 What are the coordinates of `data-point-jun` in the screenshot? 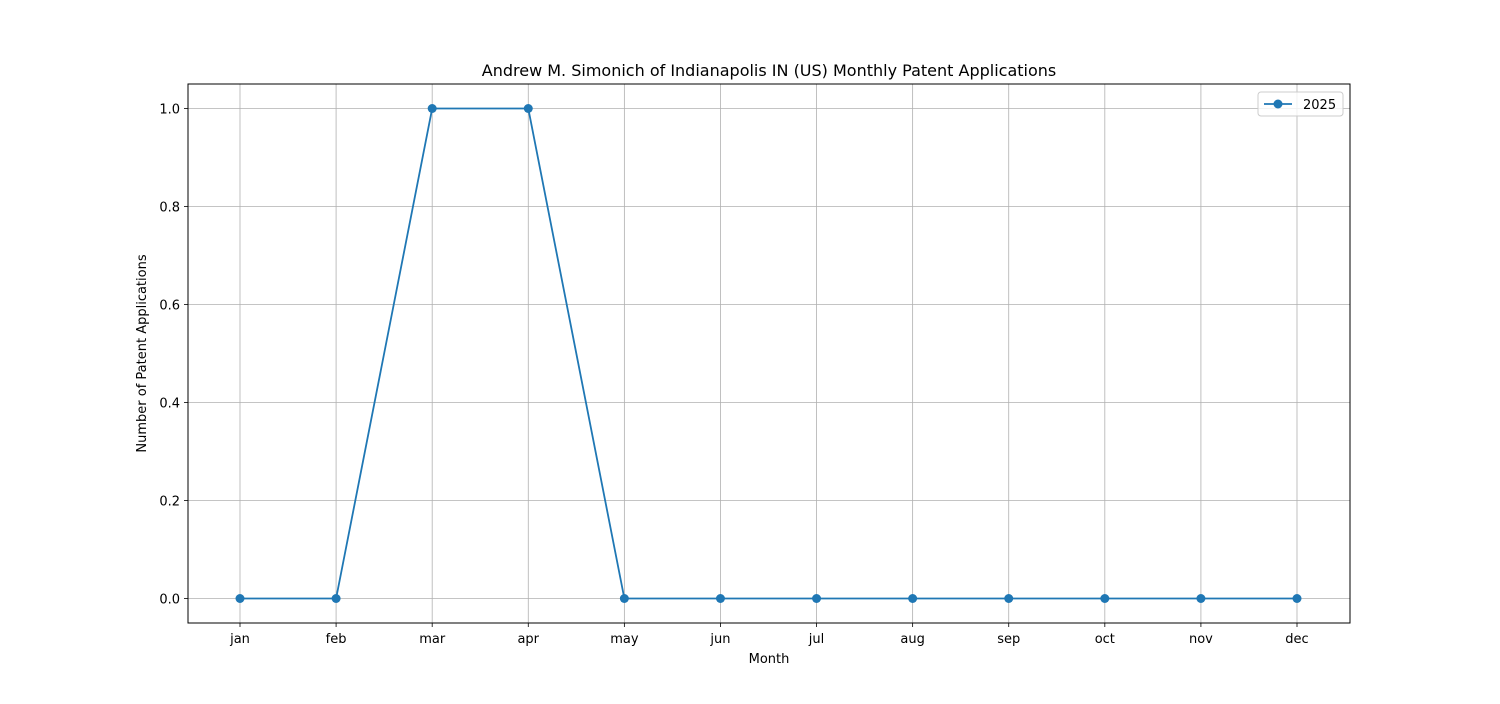 It's located at (720, 598).